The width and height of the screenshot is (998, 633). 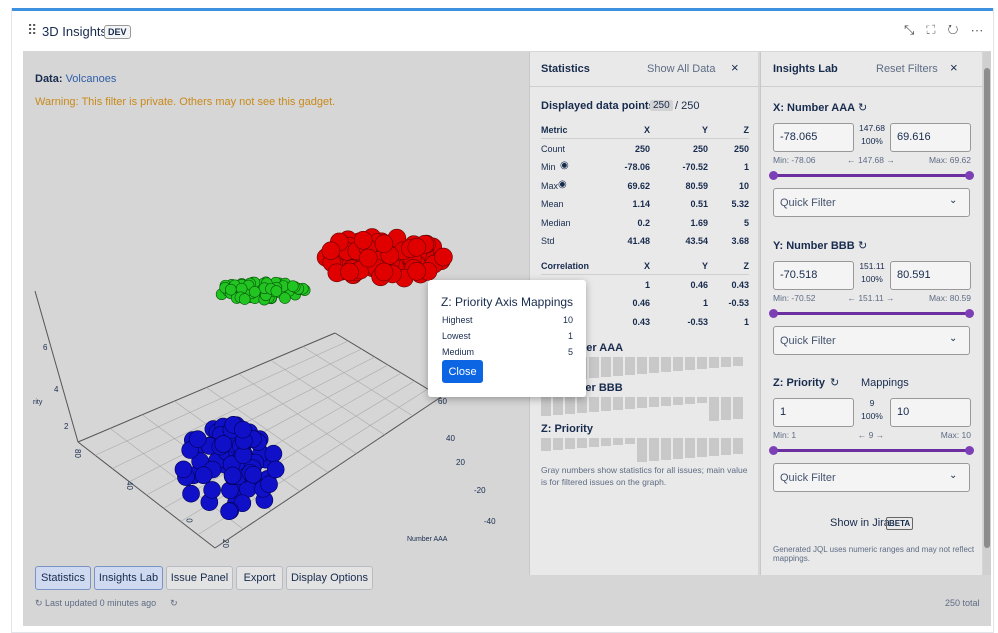 What do you see at coordinates (930, 137) in the screenshot?
I see `max-input: 69.616` at bounding box center [930, 137].